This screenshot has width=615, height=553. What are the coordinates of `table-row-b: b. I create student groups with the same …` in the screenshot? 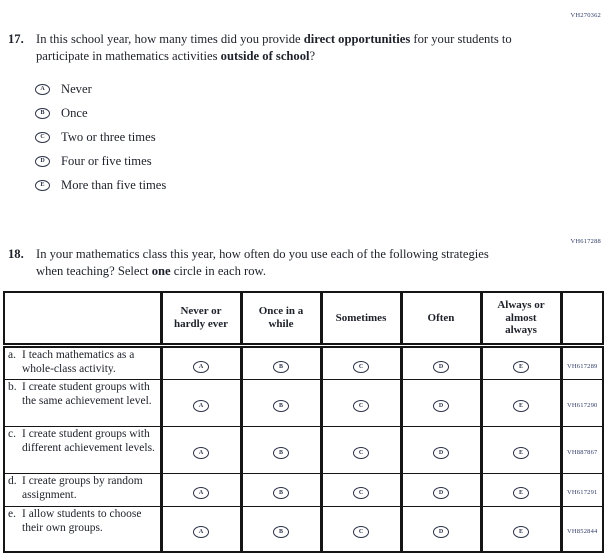 It's located at (303, 403).